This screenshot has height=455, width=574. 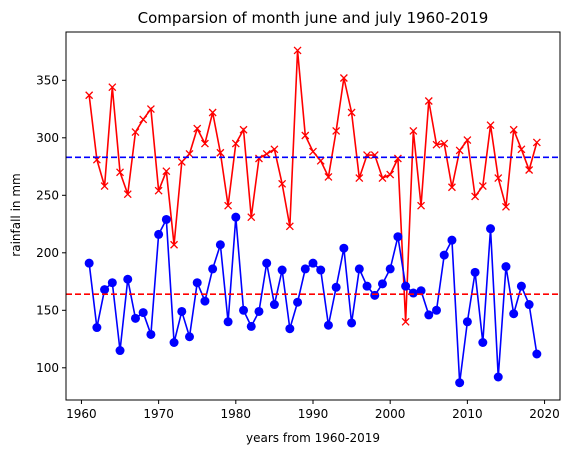 What do you see at coordinates (47, 195) in the screenshot?
I see `y-tick-label: 250` at bounding box center [47, 195].